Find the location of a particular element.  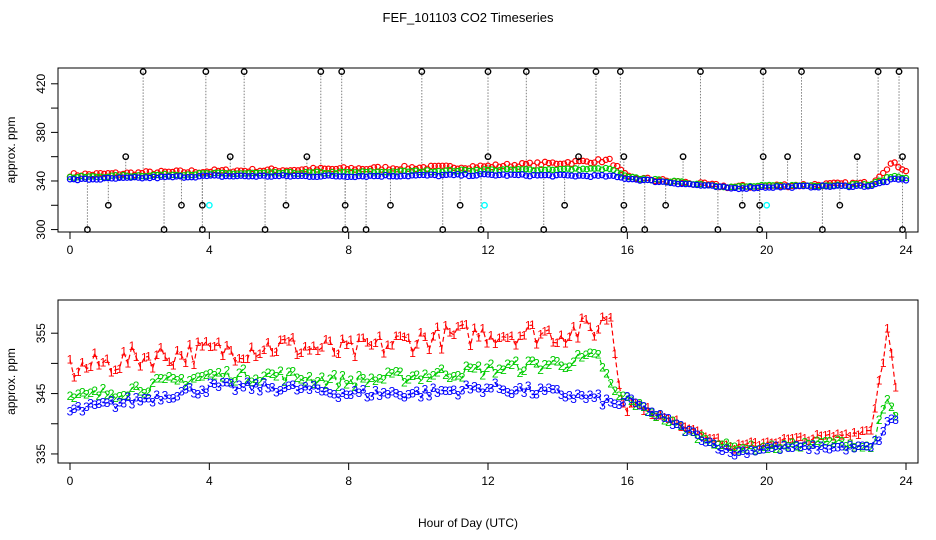

y-axis-label: approx. ppm is located at coordinates (11, 150).